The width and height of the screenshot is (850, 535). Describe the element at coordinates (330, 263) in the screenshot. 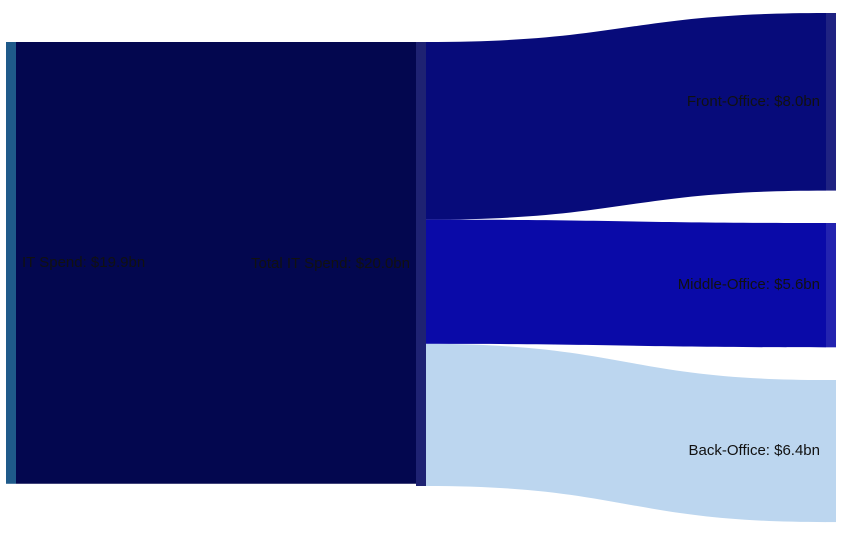

I see `node-label: Total IT Spend: $20.0bn` at that location.